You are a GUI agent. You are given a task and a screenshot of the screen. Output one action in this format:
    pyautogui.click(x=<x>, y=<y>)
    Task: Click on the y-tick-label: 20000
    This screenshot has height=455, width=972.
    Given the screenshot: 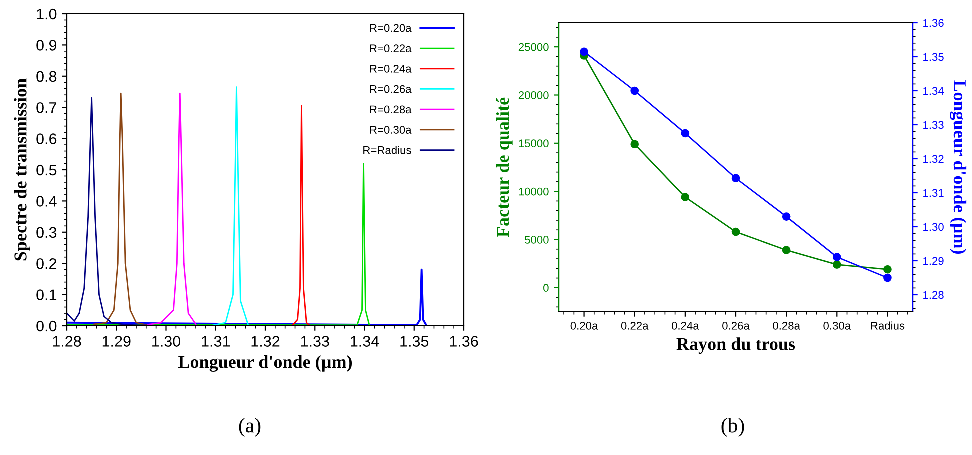 What is the action you would take?
    pyautogui.click(x=533, y=96)
    